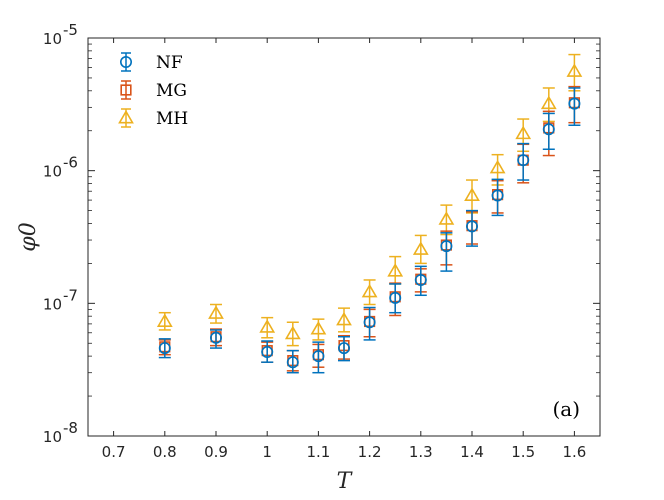 Image resolution: width=664 pixels, height=500 pixels. I want to click on x-tick-label: 1.2, so click(370, 452).